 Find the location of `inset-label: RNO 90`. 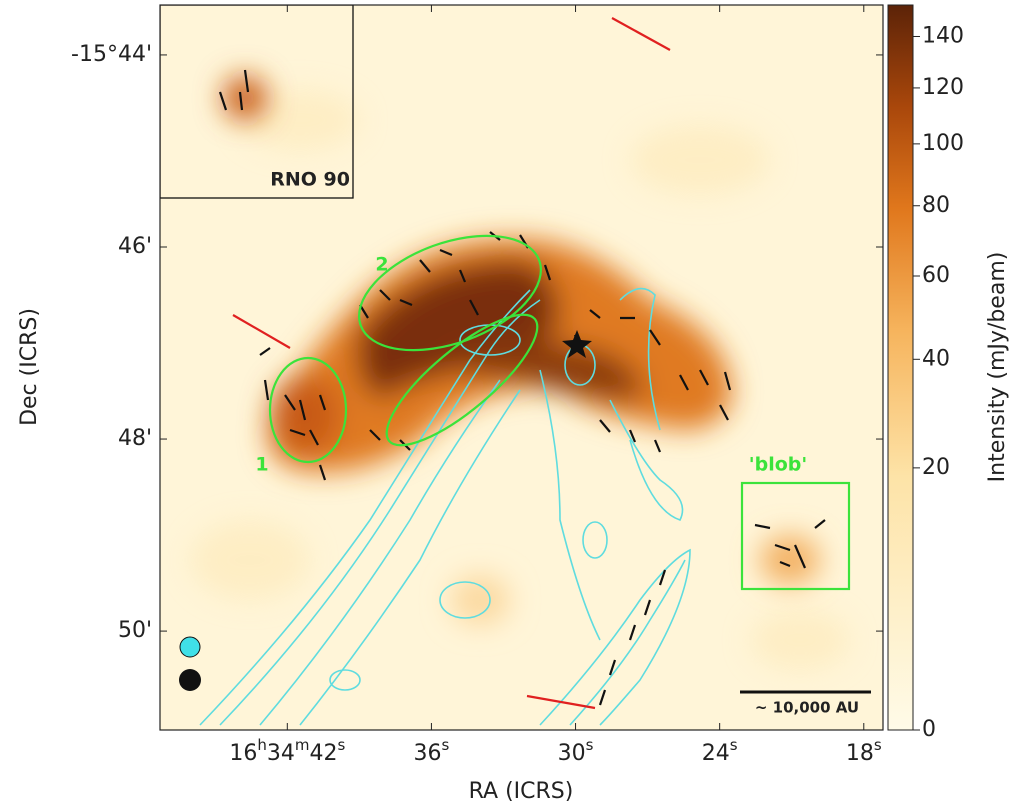

inset-label: RNO 90 is located at coordinates (310, 180).